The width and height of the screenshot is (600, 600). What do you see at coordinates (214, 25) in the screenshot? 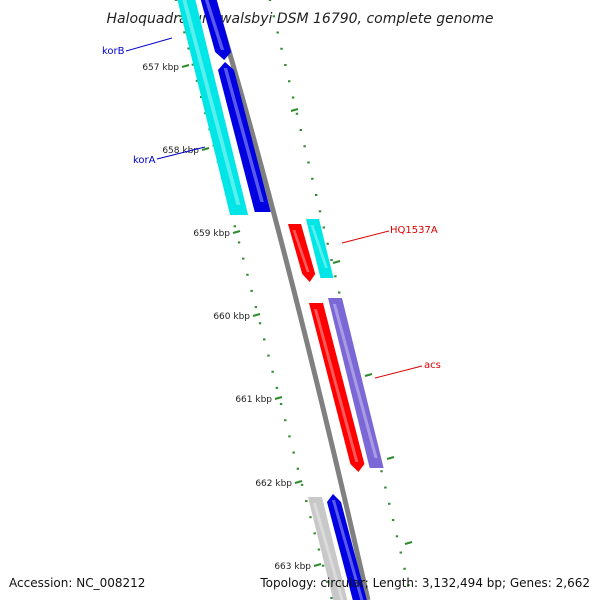
I see `gene-blue-top-shine` at bounding box center [214, 25].